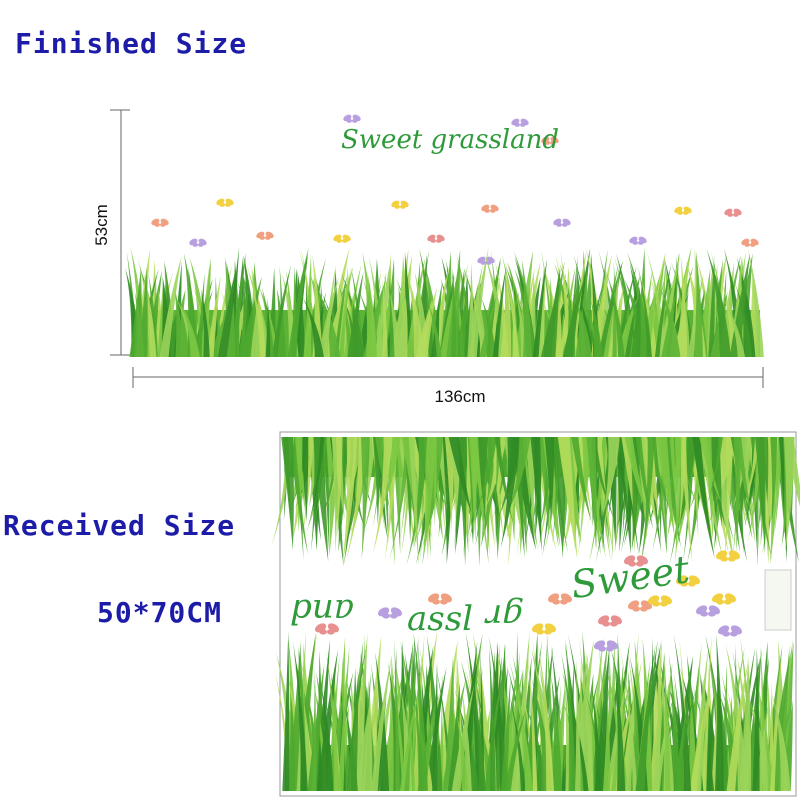  Describe the element at coordinates (444, 302) in the screenshot. I see `grass-finished` at that location.